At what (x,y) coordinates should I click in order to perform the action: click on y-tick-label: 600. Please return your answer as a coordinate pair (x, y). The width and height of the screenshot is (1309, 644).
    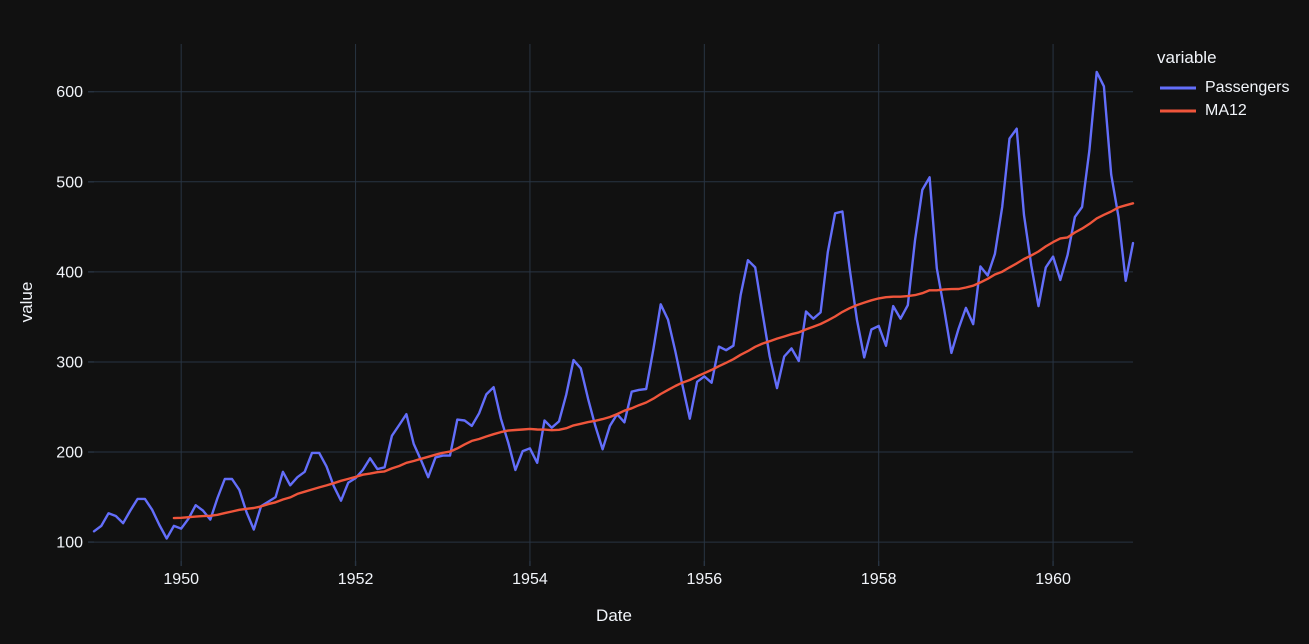
    Looking at the image, I should click on (69, 92).